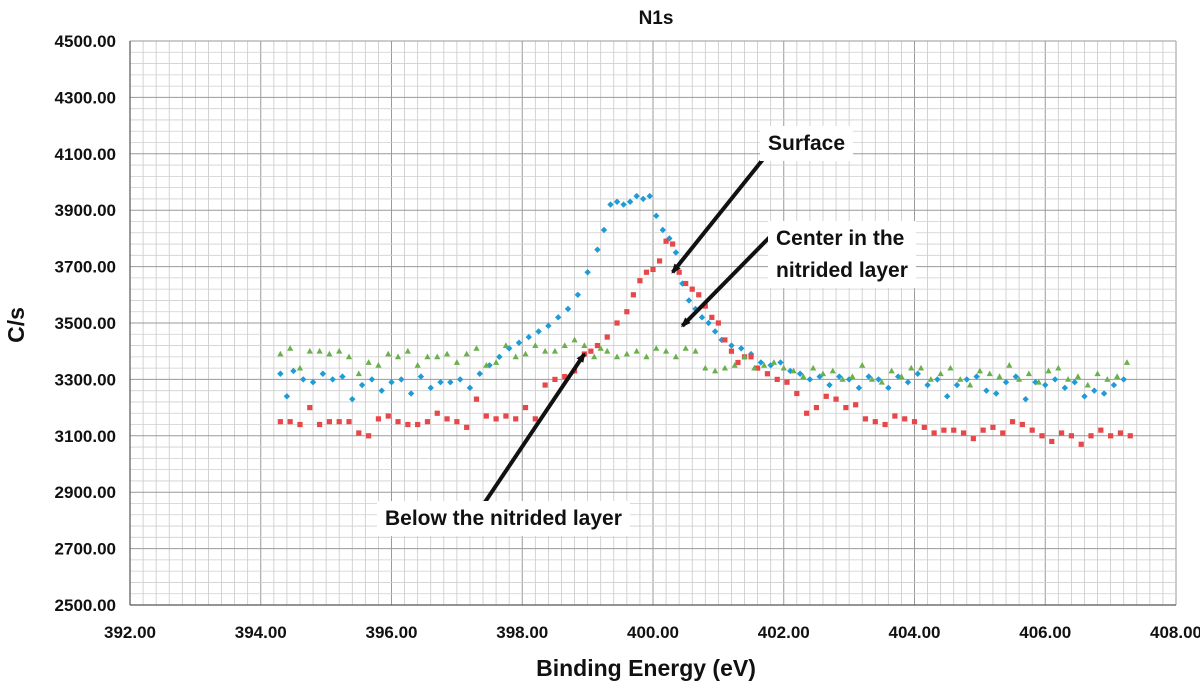 The height and width of the screenshot is (690, 1200). What do you see at coordinates (85, 41) in the screenshot?
I see `y-tick-label: 4500.00` at bounding box center [85, 41].